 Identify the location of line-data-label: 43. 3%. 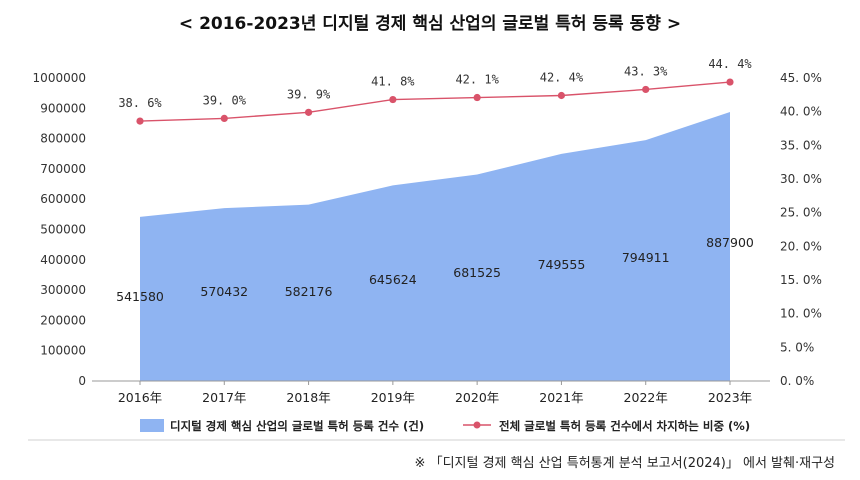
(646, 71).